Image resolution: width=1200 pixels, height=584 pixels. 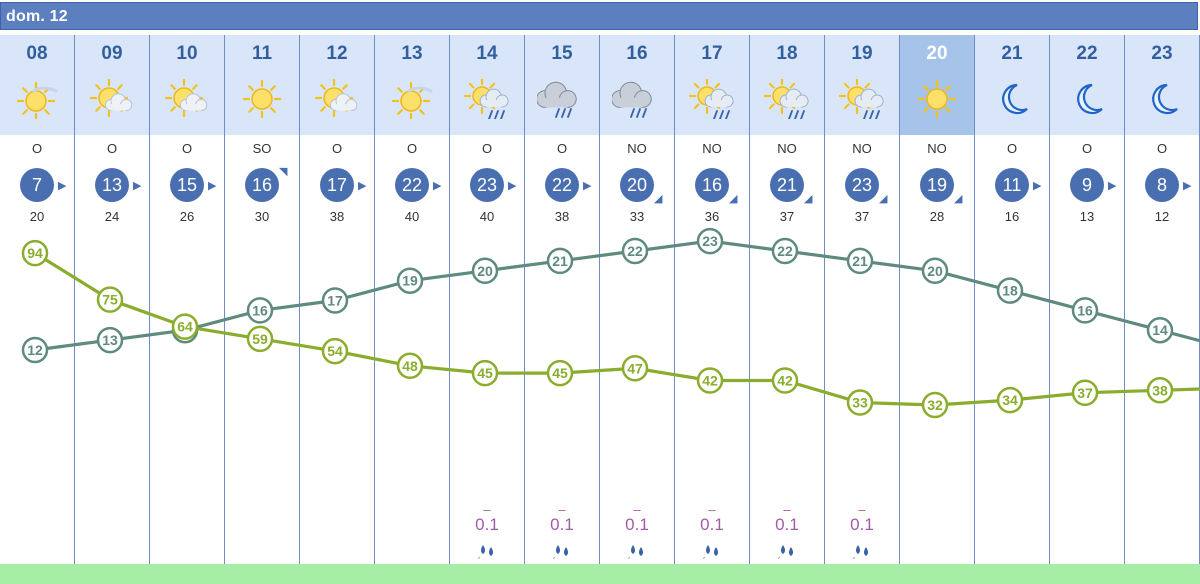 I want to click on hour-header: 22, so click(x=1087, y=85).